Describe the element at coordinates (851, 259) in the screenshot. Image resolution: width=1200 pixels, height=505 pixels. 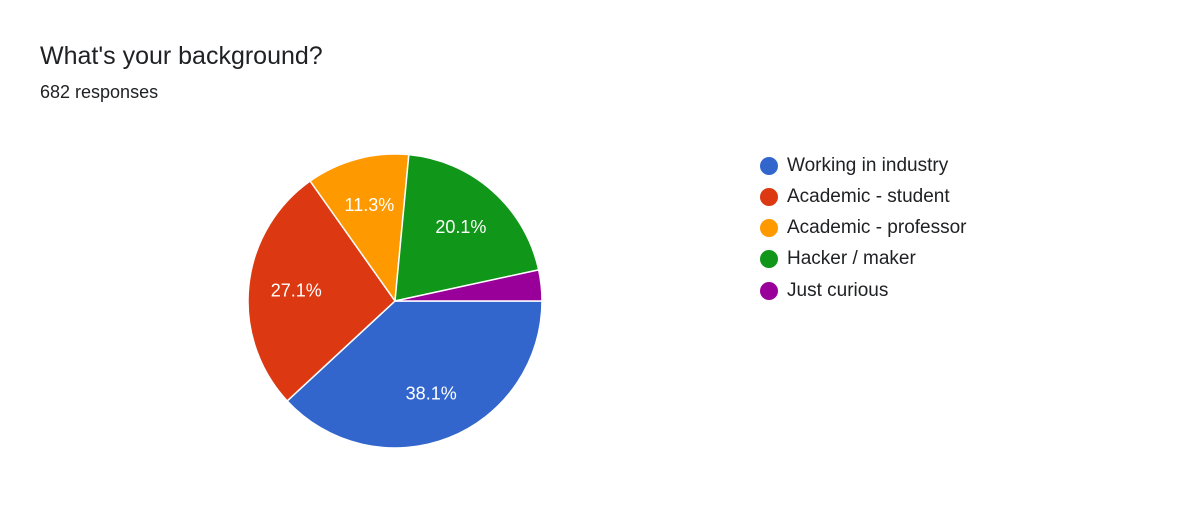
I see `legend-label: Hacker / maker` at that location.